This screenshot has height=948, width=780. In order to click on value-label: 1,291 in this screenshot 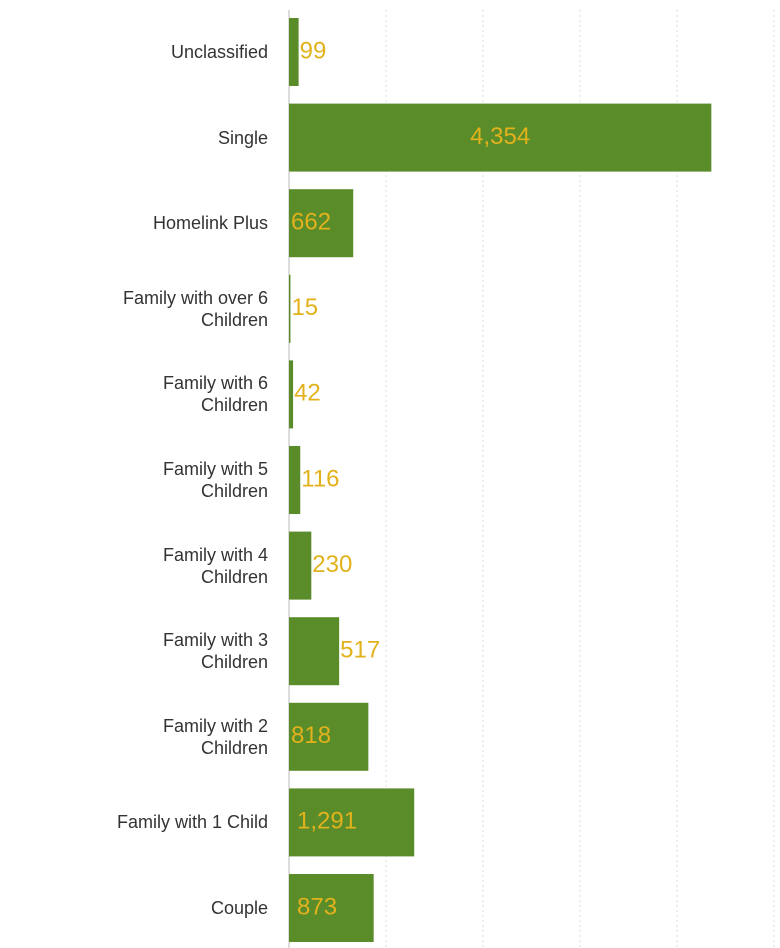, I will do `click(327, 821)`.